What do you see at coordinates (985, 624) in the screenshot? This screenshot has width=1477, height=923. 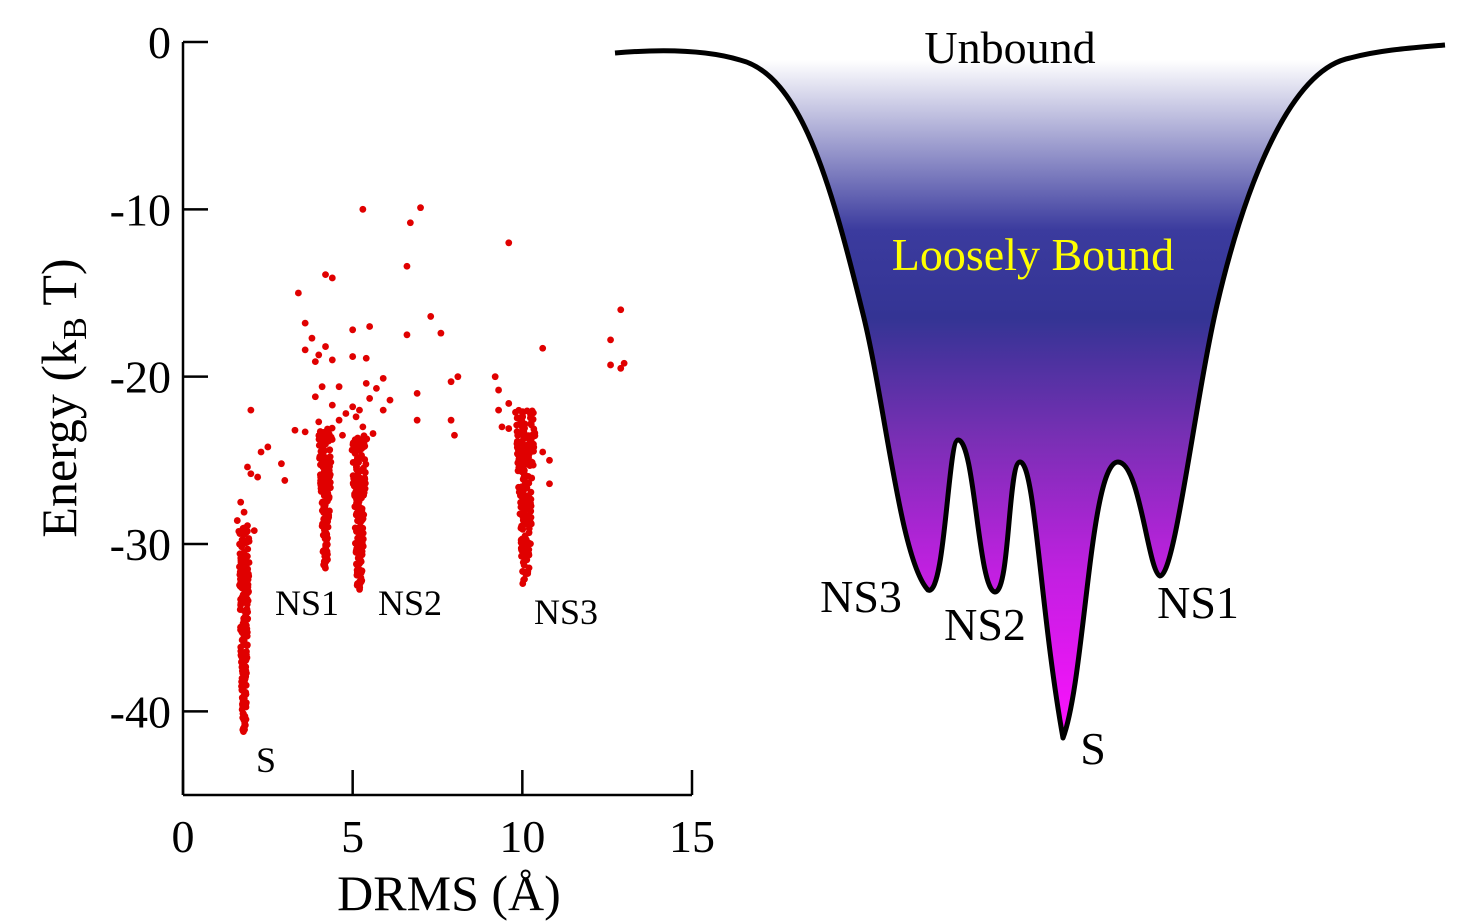 I see `minimum-label-ns2: NS2` at bounding box center [985, 624].